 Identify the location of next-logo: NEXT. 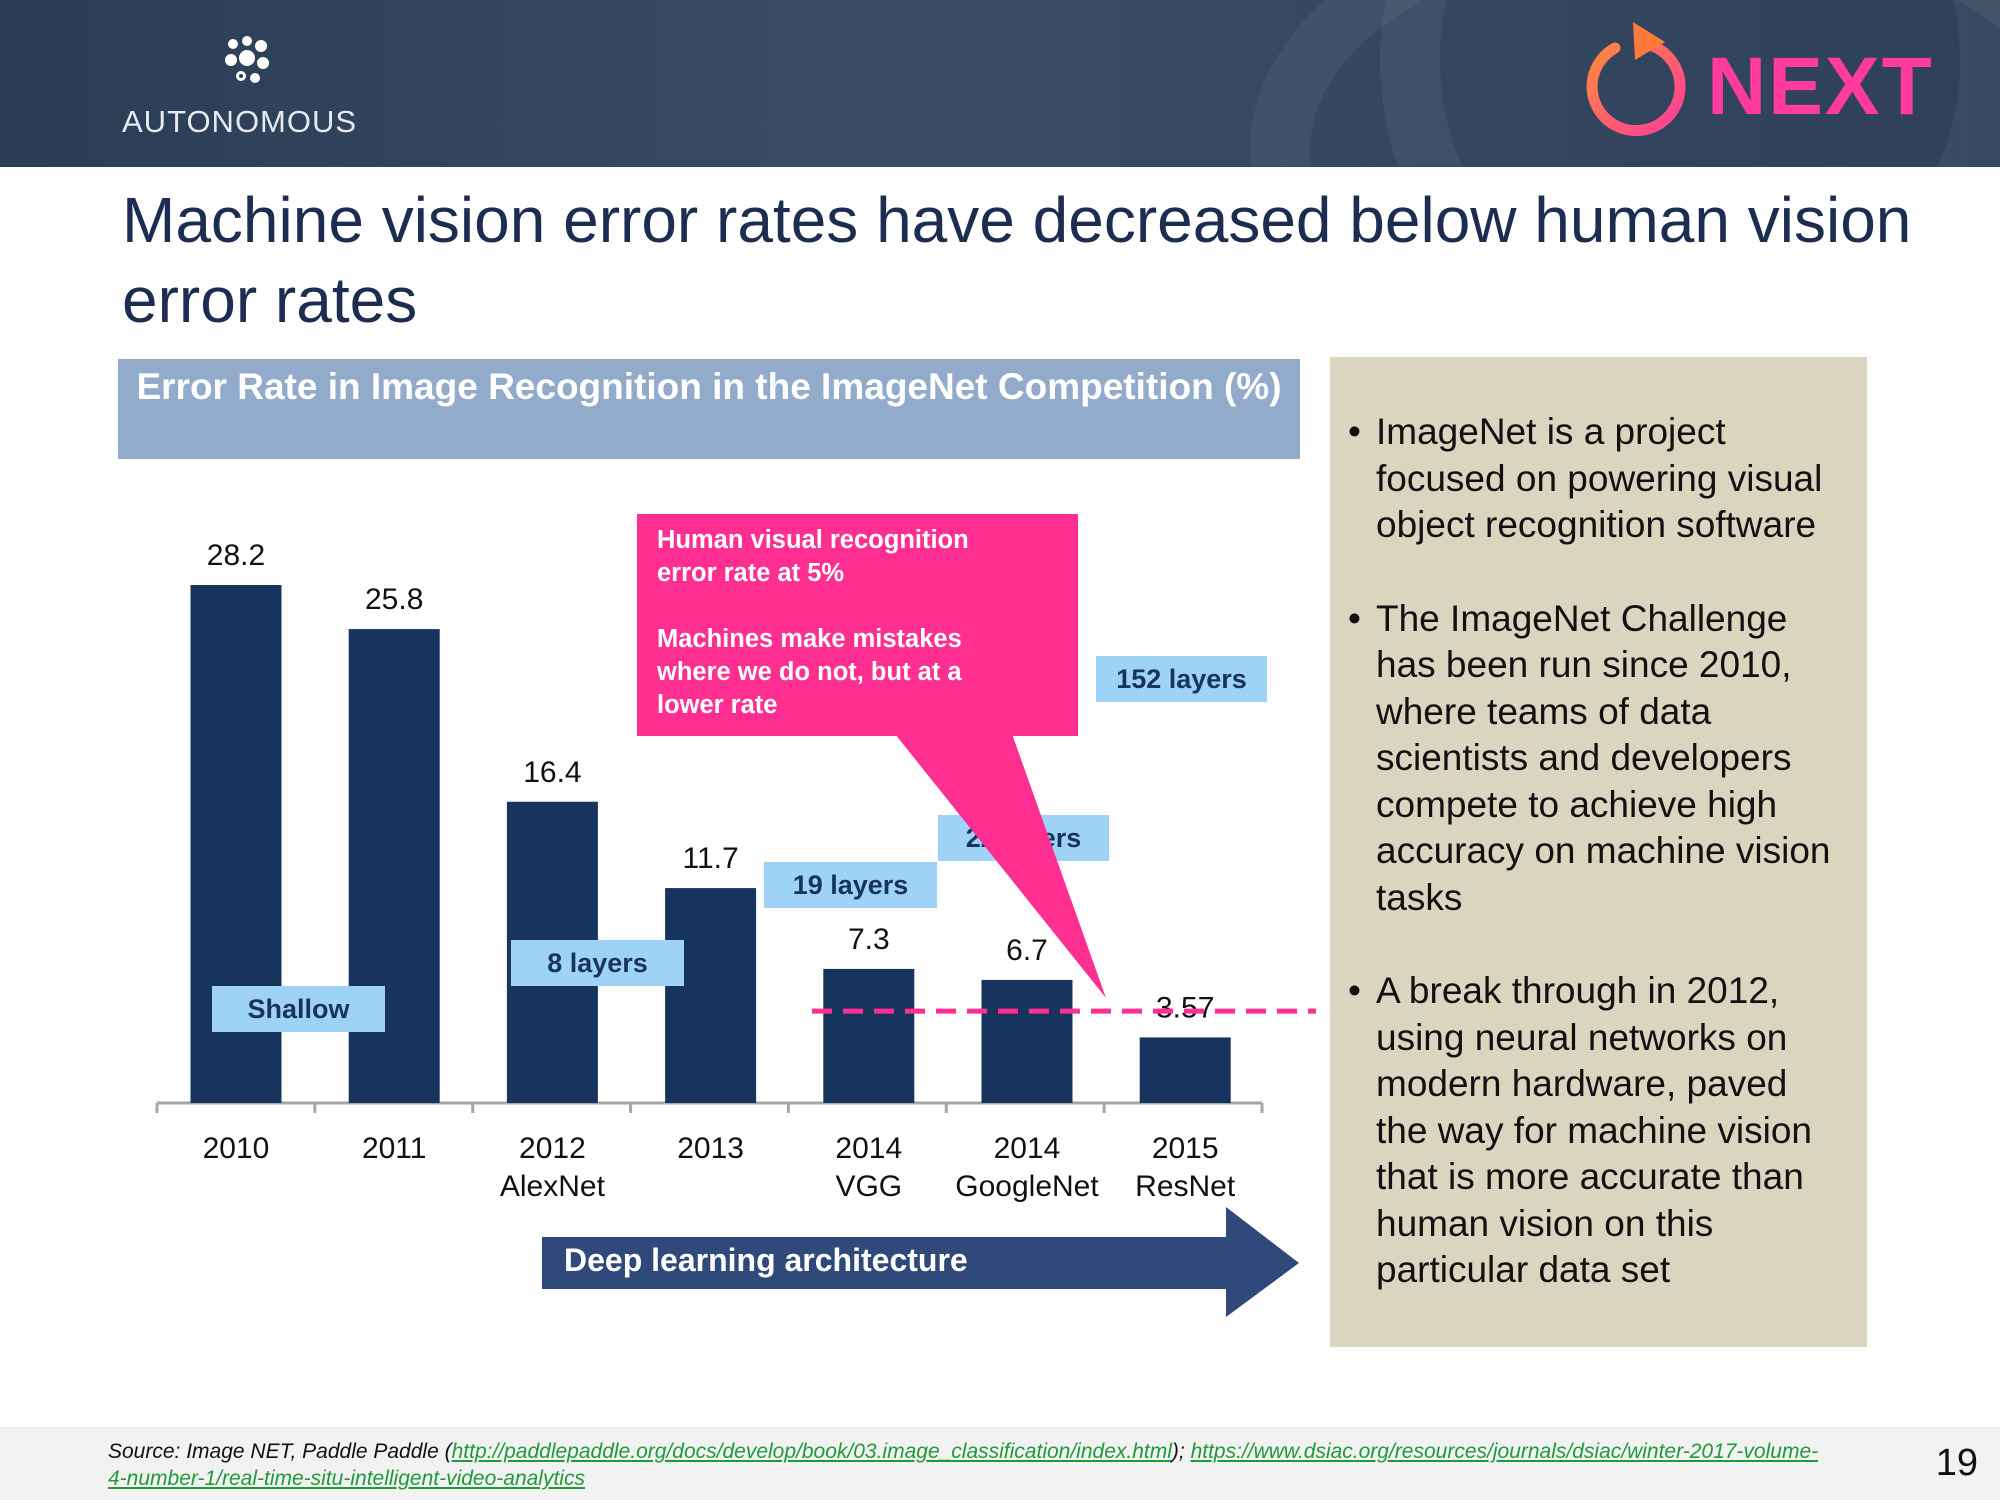
(1753, 79).